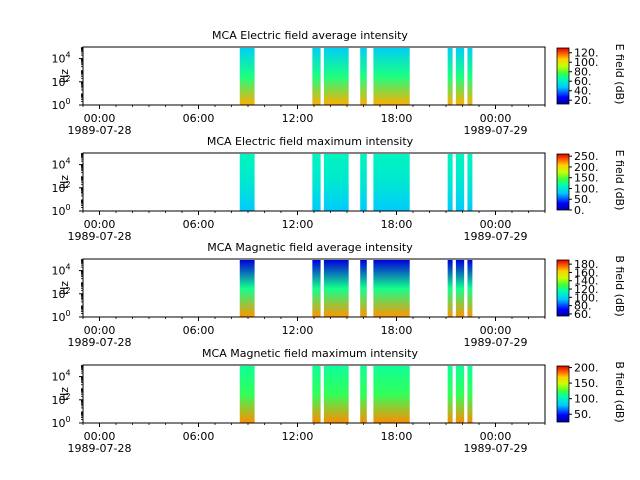 Image resolution: width=640 pixels, height=480 pixels. I want to click on colorbar-tick-label: 20., so click(583, 100).